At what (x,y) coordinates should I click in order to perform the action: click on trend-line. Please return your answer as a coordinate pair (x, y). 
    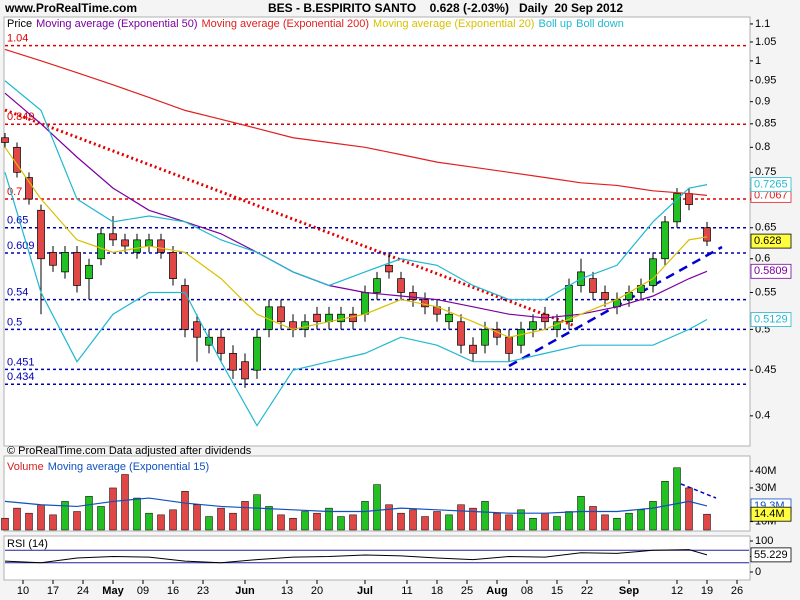
    Looking at the image, I should click on (698, 491).